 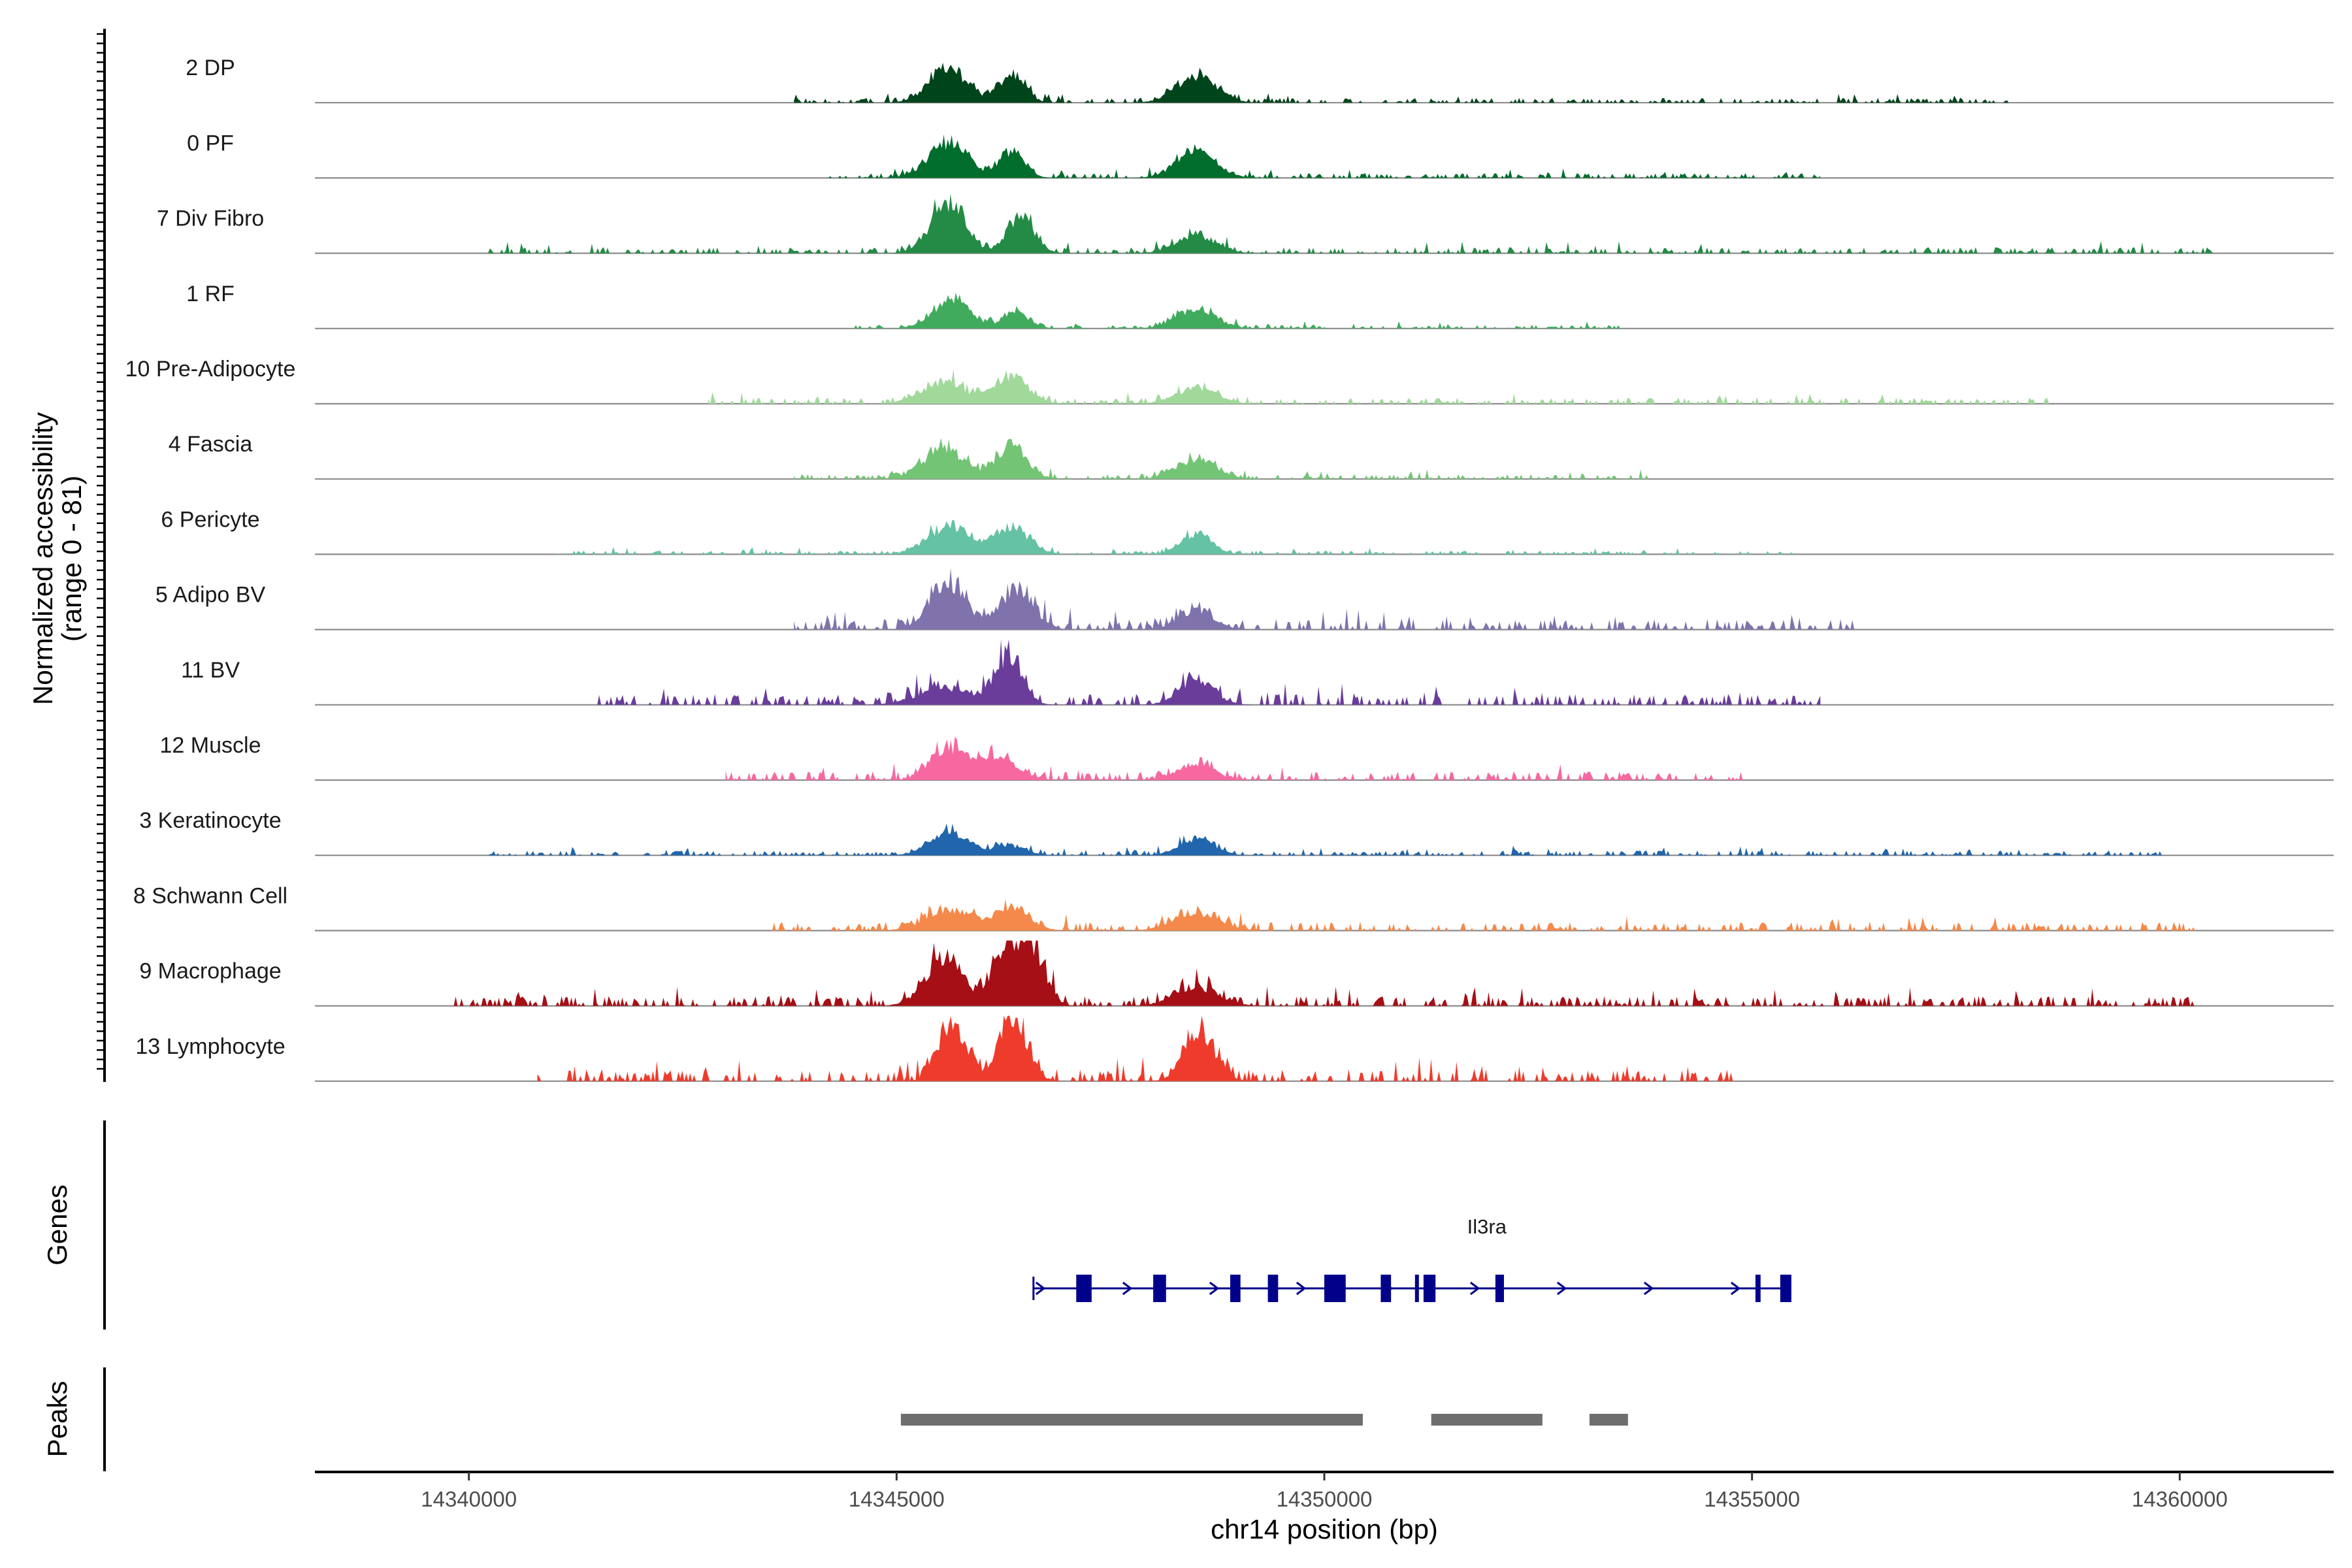 What do you see at coordinates (210, 1046) in the screenshot?
I see `track-label: 13 Lymphocyte` at bounding box center [210, 1046].